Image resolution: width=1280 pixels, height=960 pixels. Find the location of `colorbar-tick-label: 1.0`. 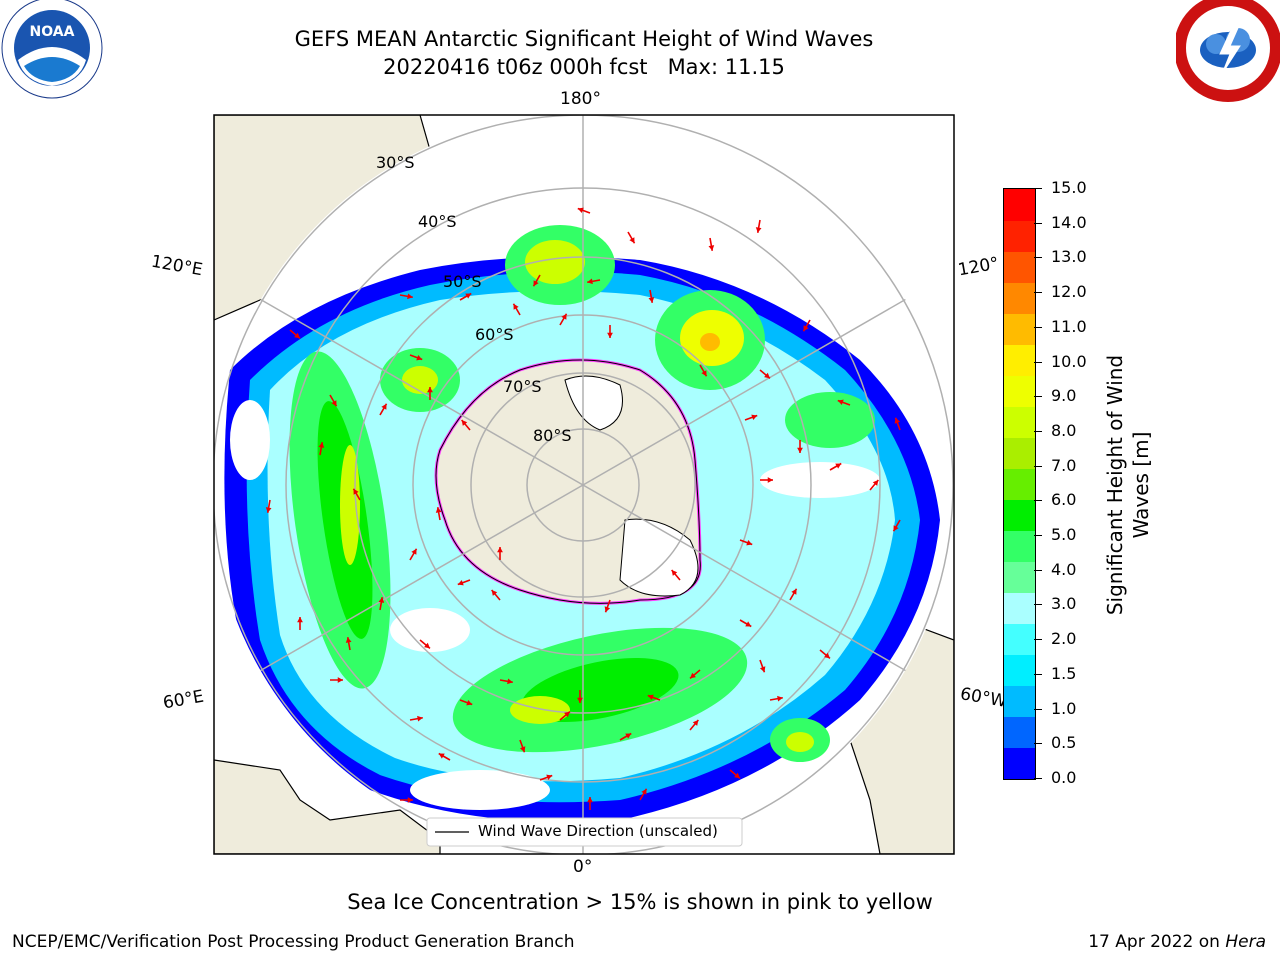

colorbar-tick-label: 1.0 is located at coordinates (1064, 708).